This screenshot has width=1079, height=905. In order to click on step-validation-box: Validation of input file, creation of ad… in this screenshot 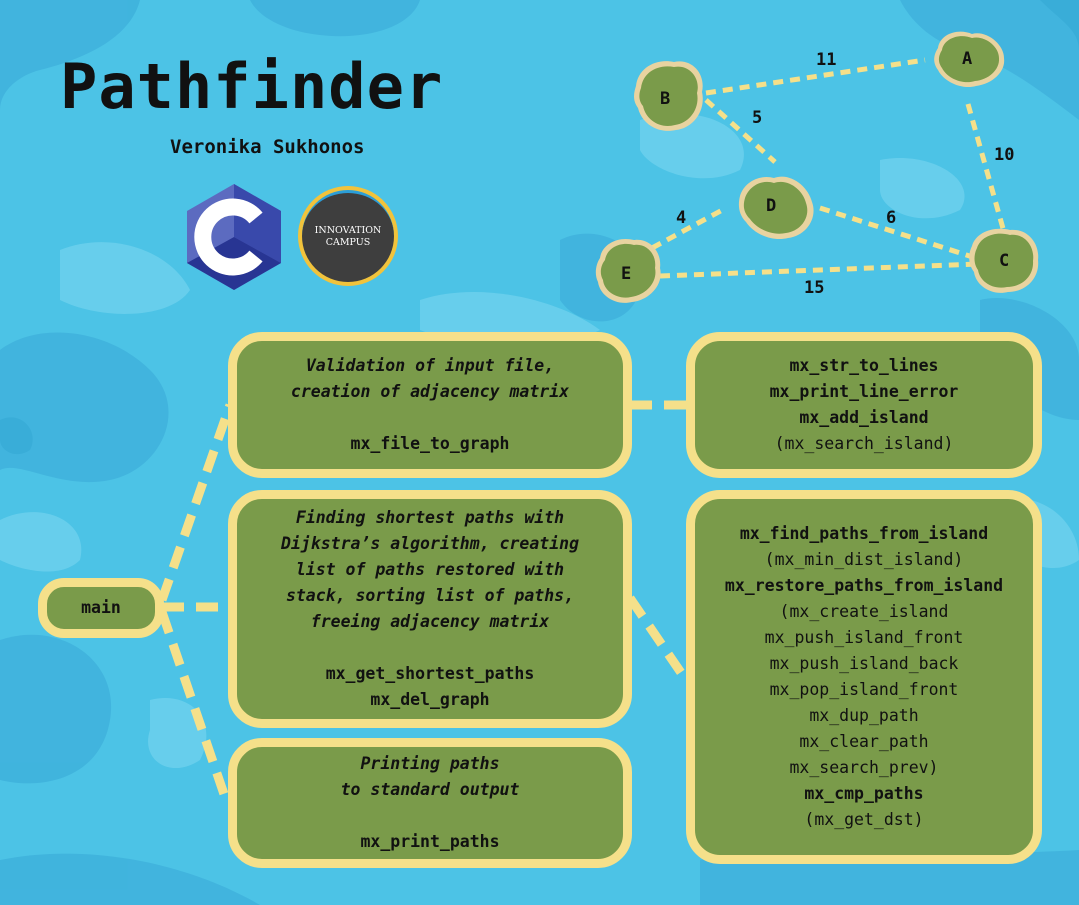, I will do `click(430, 405)`.